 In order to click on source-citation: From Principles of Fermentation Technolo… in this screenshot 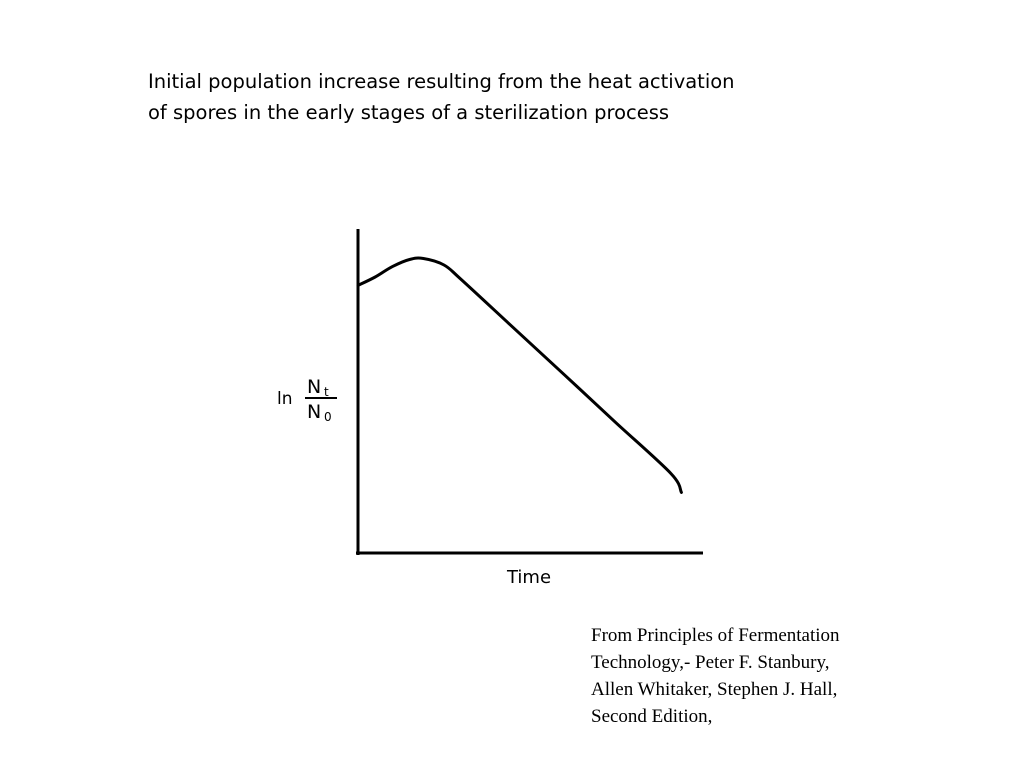, I will do `click(791, 676)`.